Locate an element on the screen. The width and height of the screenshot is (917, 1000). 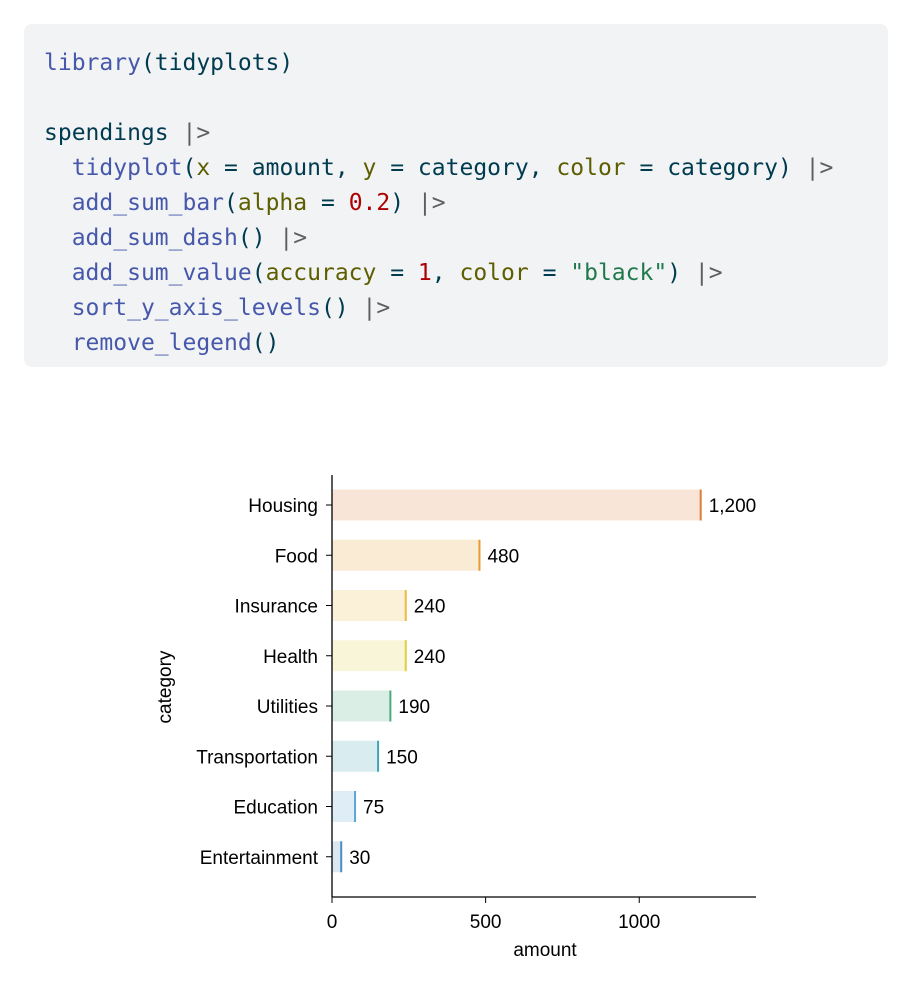
y-tick-label: Utilities is located at coordinates (287, 707).